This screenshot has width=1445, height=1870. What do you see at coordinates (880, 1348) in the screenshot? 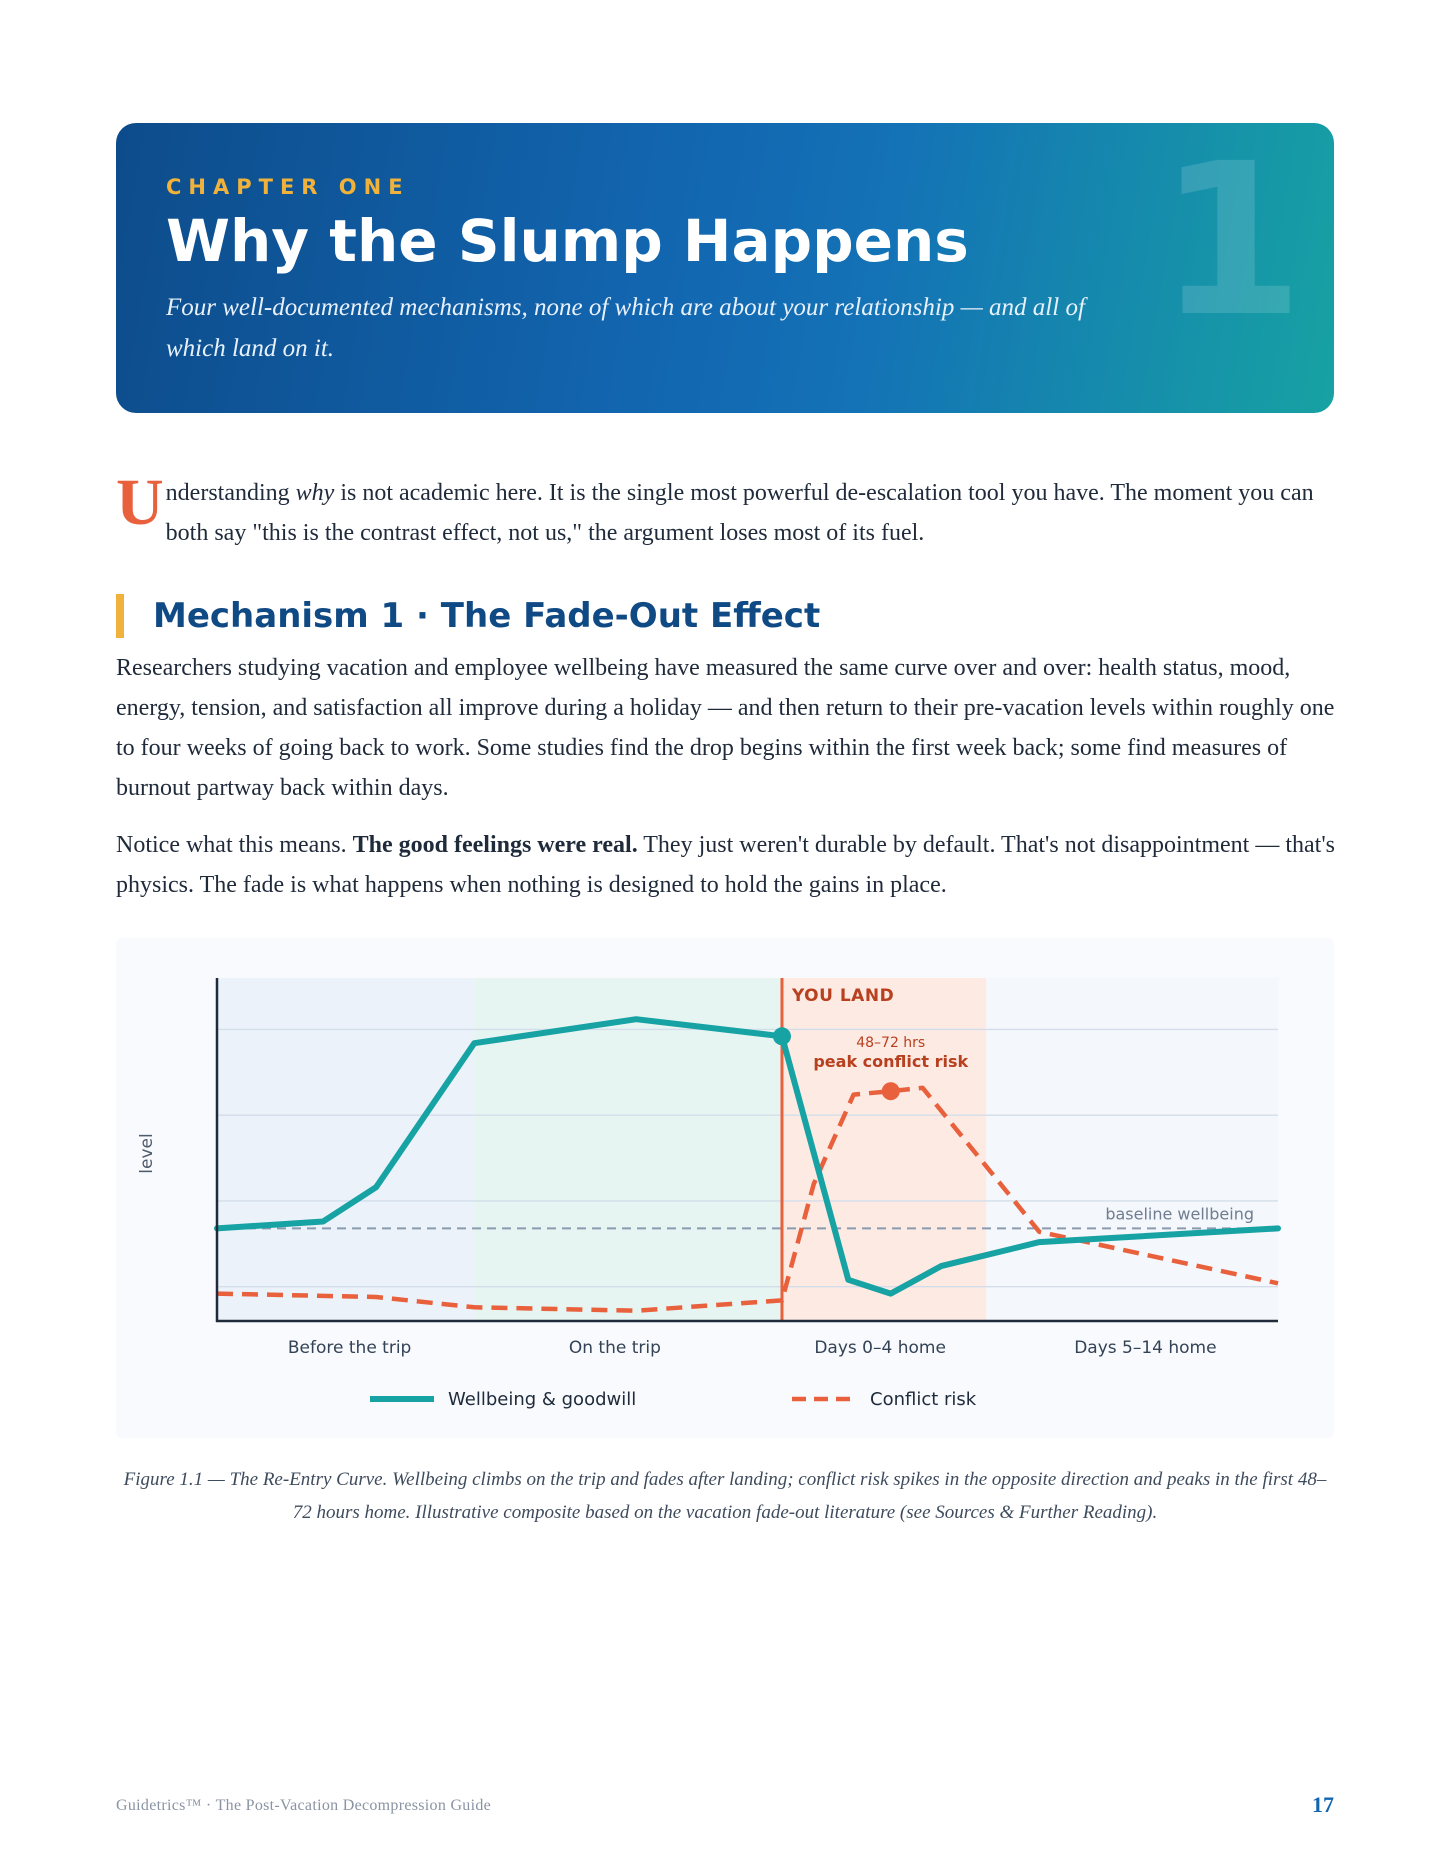
I see `x-tick-label-2: Days 0–4 home` at bounding box center [880, 1348].